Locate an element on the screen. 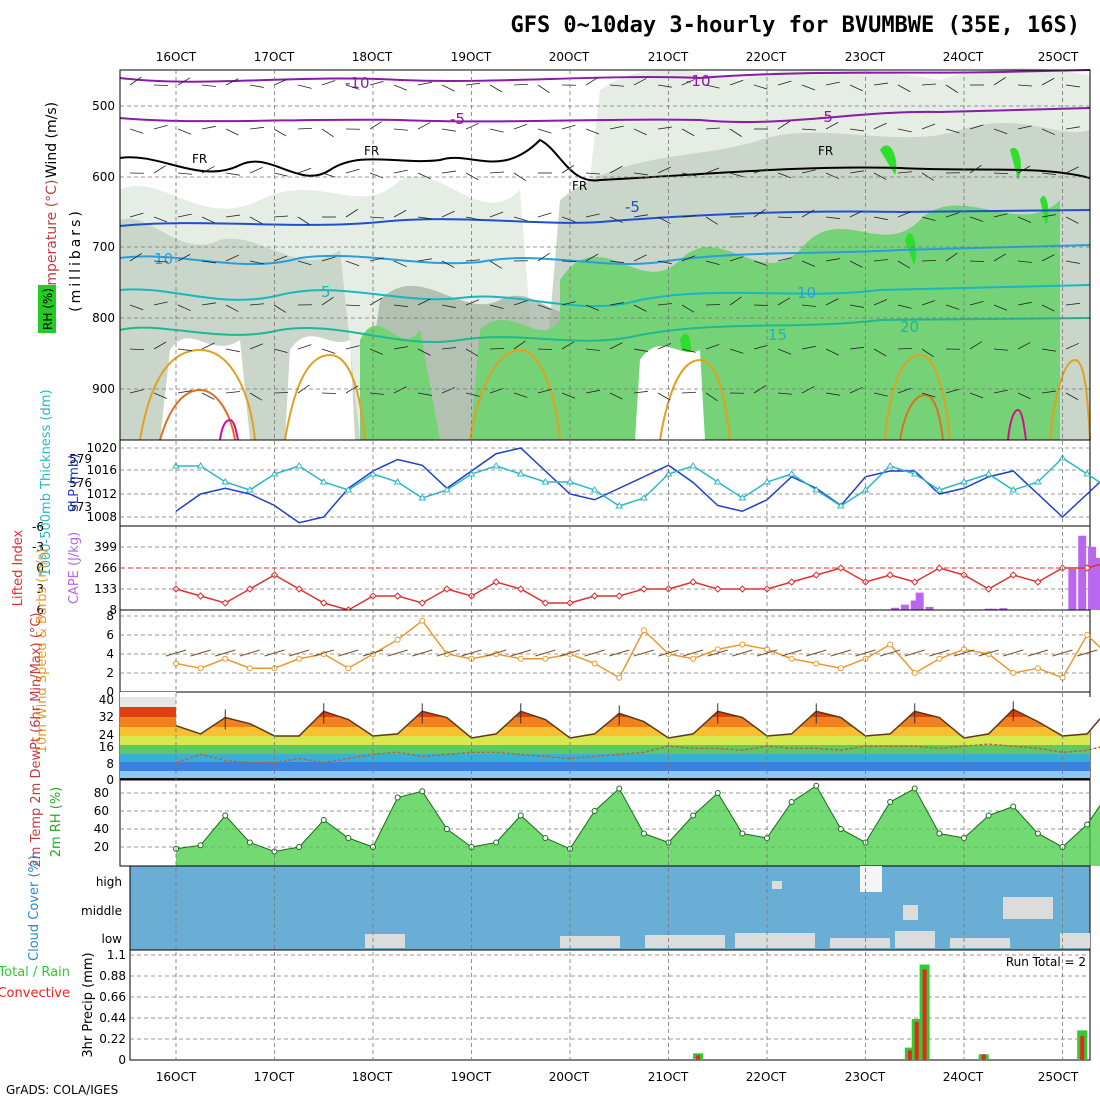 This screenshot has height=1100, width=1100. slp-tick: 1012 is located at coordinates (101, 494).